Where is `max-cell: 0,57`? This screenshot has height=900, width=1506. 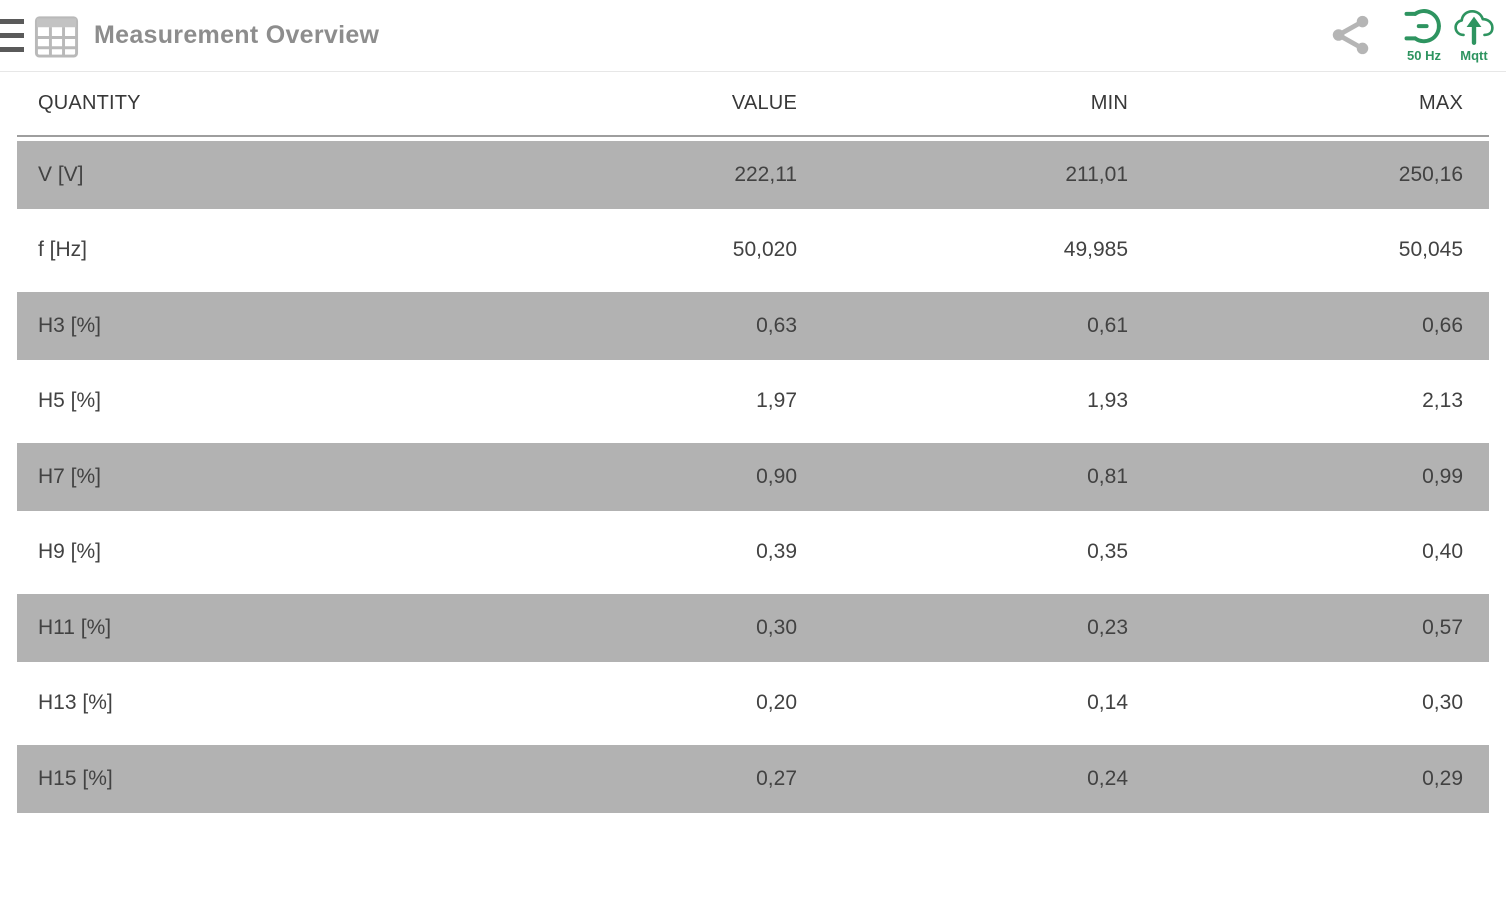 max-cell: 0,57 is located at coordinates (1442, 627).